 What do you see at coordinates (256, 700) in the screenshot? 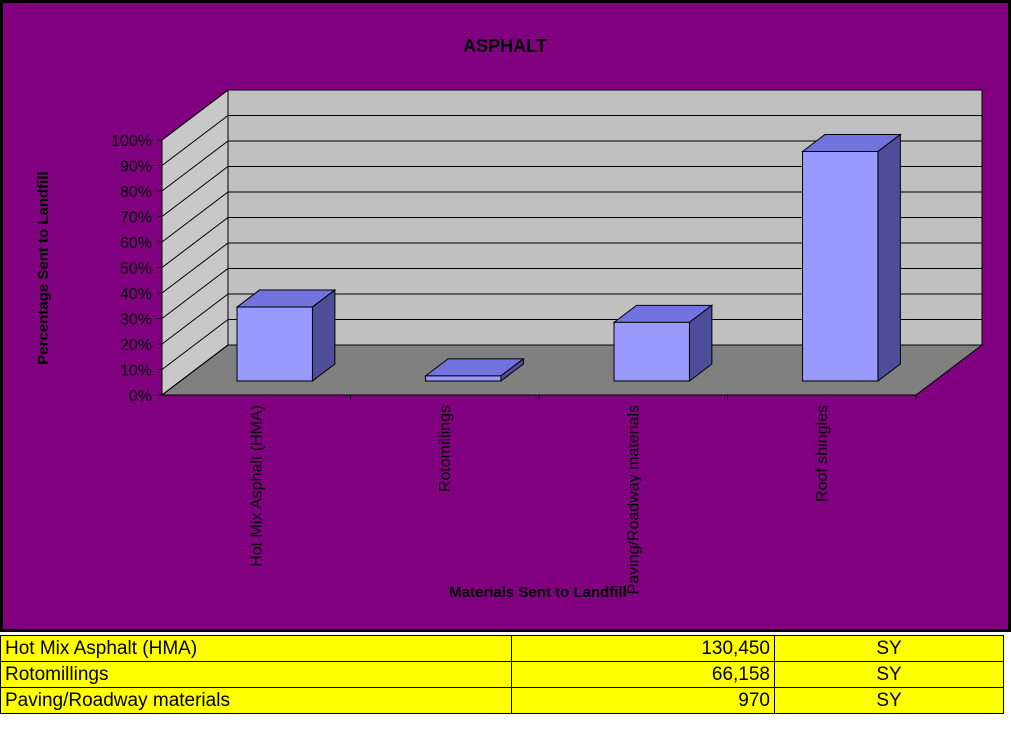
I see `table-cell: Paving/Roadway materials` at bounding box center [256, 700].